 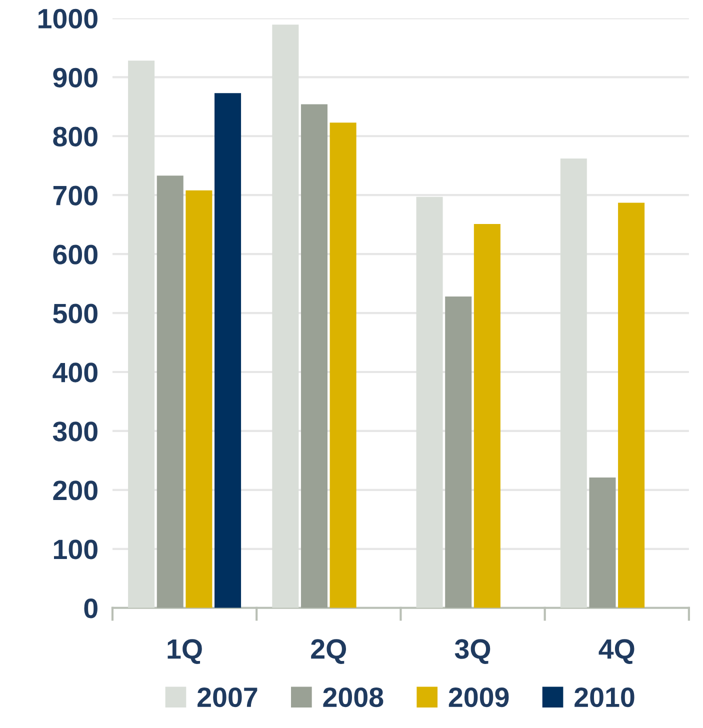 What do you see at coordinates (75, 78) in the screenshot?
I see `y-tick-label: 900` at bounding box center [75, 78].